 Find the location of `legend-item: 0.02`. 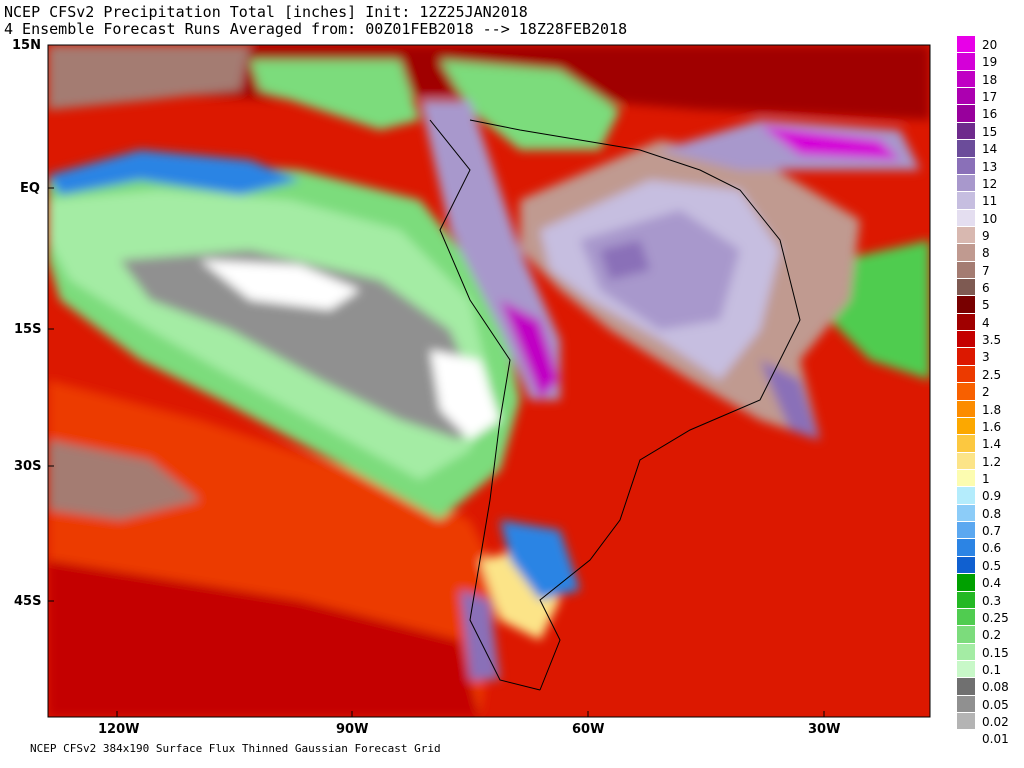

legend-item: 0.02 is located at coordinates (987, 722).